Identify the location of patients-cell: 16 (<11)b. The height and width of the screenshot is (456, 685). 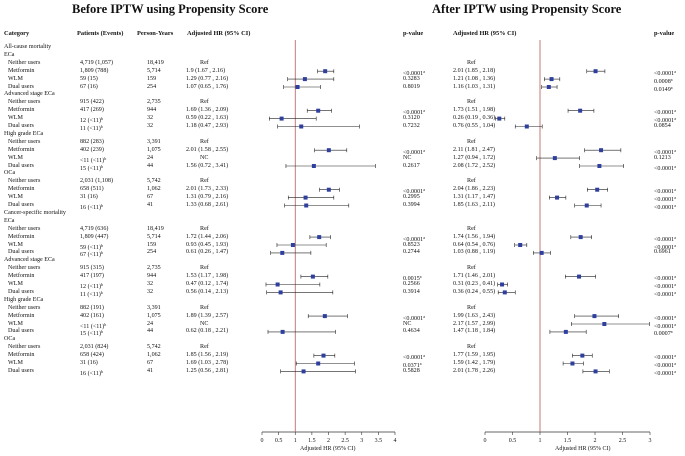
(91, 207).